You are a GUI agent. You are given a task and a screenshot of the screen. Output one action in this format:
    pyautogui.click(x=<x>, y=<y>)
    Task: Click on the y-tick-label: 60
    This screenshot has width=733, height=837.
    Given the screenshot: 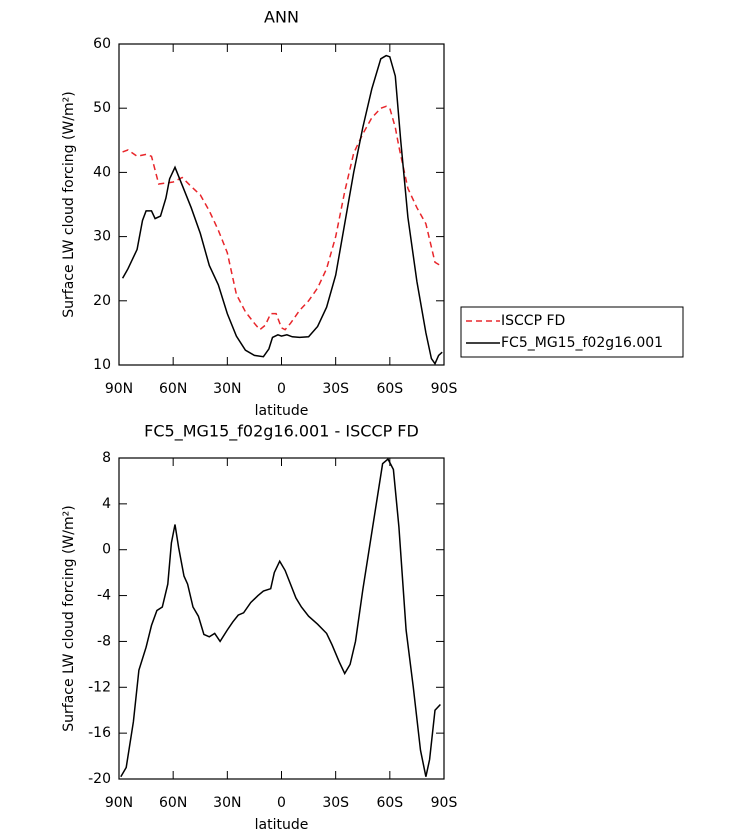 What is the action you would take?
    pyautogui.click(x=102, y=44)
    